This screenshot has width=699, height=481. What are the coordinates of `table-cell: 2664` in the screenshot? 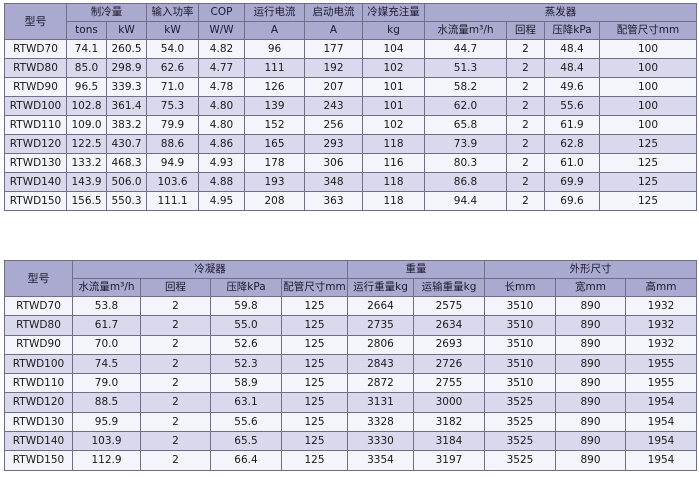 It's located at (380, 306).